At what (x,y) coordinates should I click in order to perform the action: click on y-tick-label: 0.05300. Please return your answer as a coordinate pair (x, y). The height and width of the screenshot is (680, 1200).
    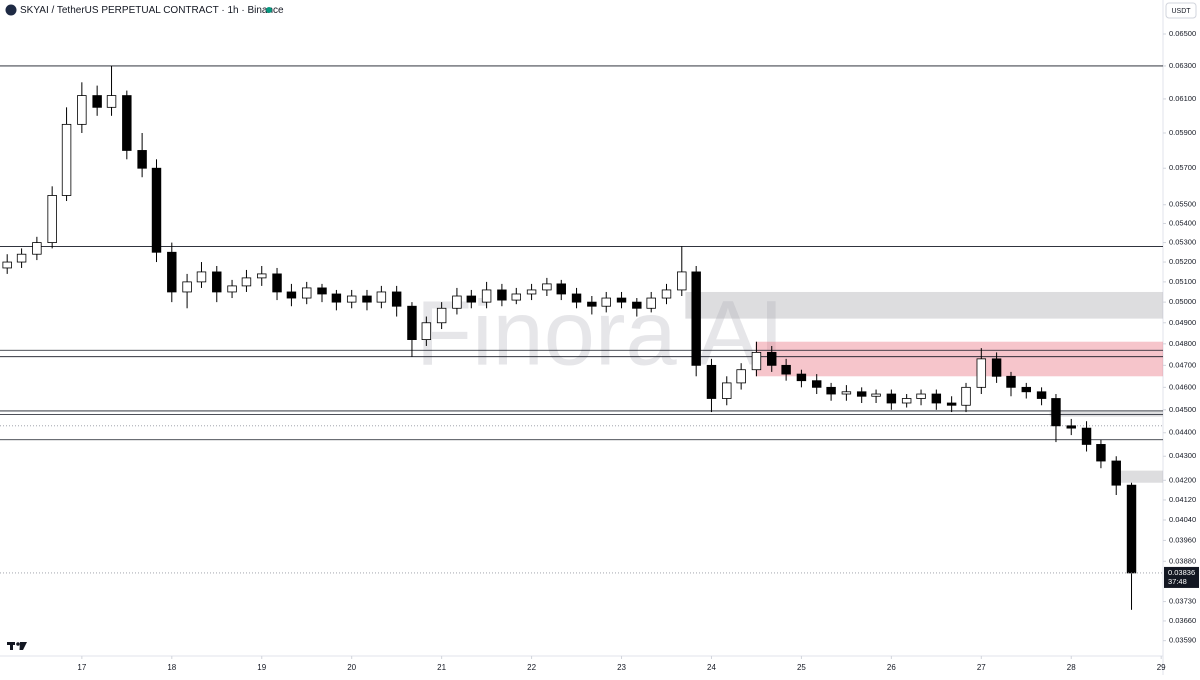
    Looking at the image, I should click on (1182, 242).